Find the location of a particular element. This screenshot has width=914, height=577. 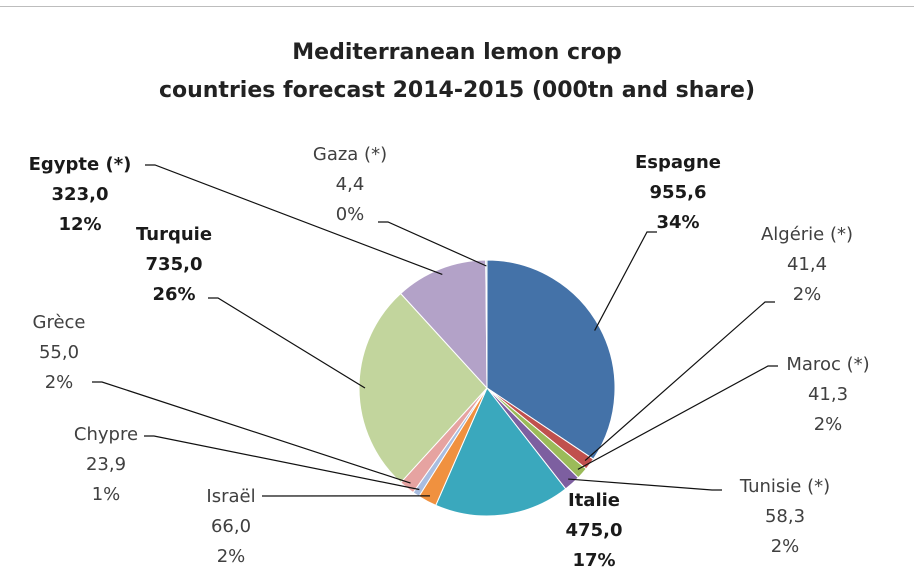

label-algerie-value: 41,4 is located at coordinates (807, 264).